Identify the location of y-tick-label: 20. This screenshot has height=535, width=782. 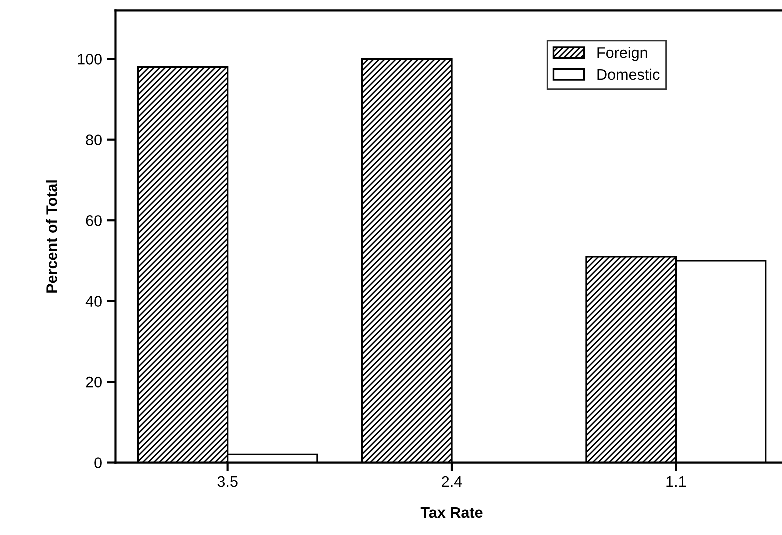
(94, 382).